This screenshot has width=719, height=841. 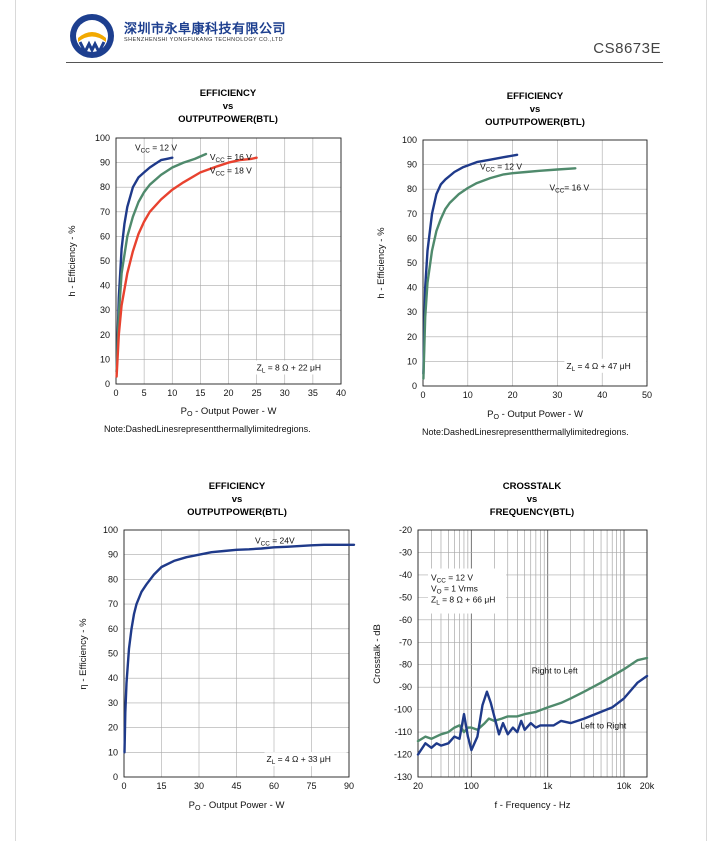 What do you see at coordinates (311, 786) in the screenshot?
I see `x-tick-label: 75` at bounding box center [311, 786].